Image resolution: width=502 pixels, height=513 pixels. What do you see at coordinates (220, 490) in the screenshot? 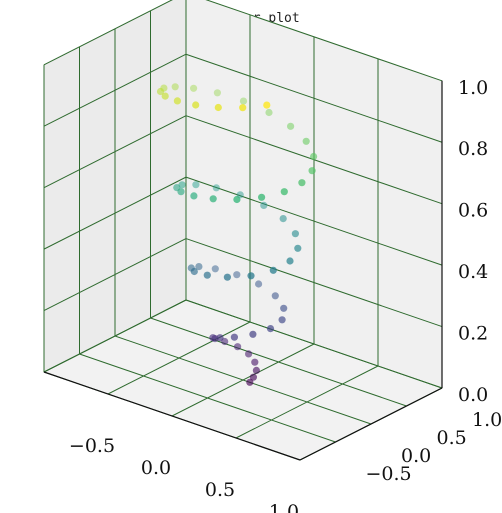
I see `x-tick-label: 0.5` at bounding box center [220, 490].